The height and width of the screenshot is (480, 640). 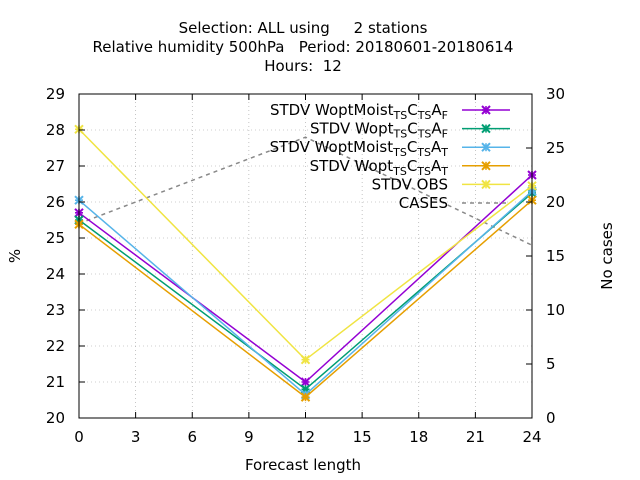 I want to click on x-tick-label: 18, so click(x=418, y=437).